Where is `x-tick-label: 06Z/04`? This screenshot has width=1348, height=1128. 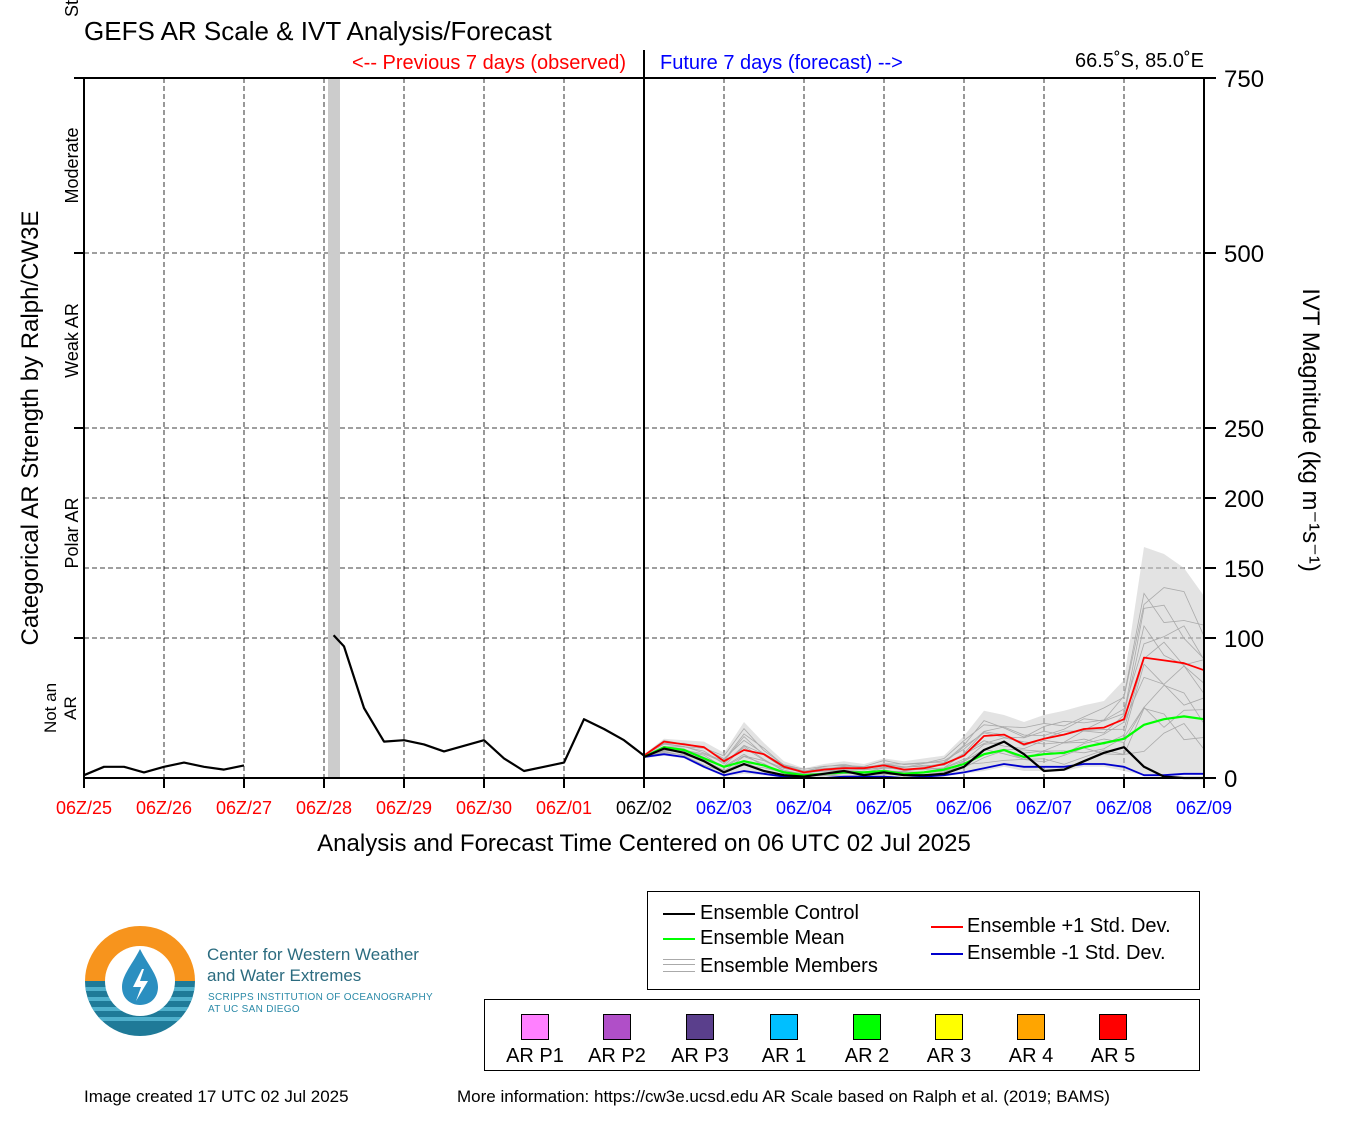 x-tick-label: 06Z/04 is located at coordinates (804, 808).